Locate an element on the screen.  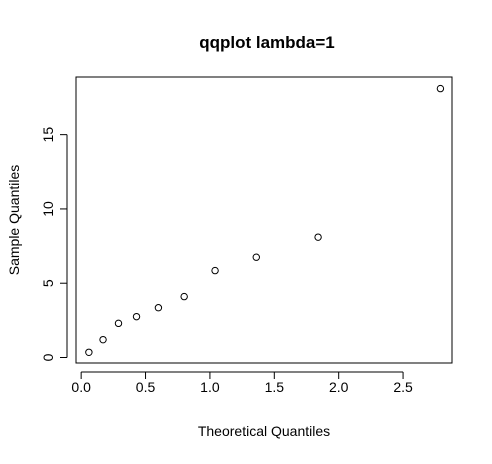
y-axis-label: Sample Quantiles is located at coordinates (14, 220).